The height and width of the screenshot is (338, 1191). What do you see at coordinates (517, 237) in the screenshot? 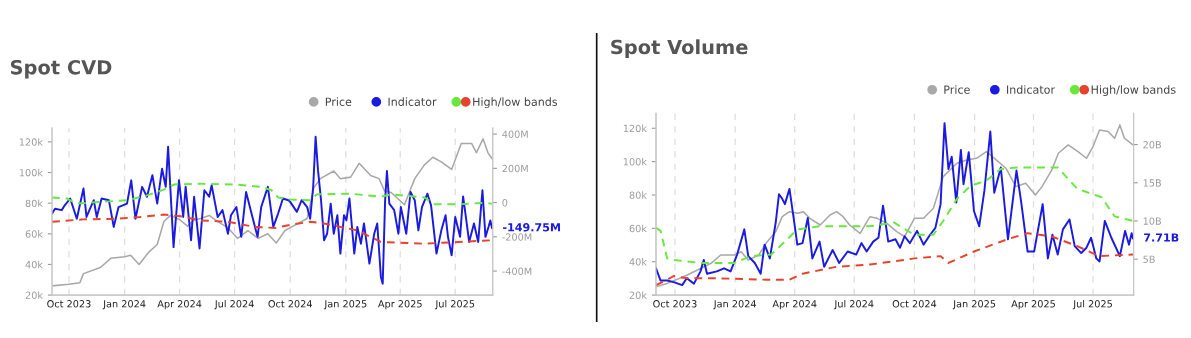
I see `y2-tick-label: -200M` at bounding box center [517, 237].